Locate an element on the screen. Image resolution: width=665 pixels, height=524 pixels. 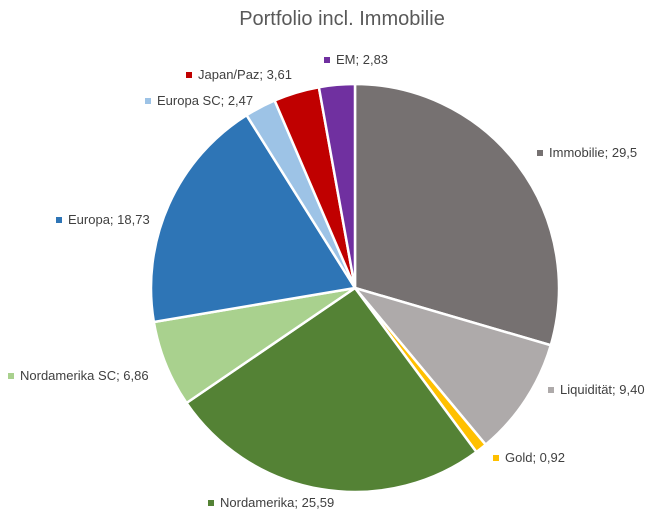
data-label: Nordamerika; 25,59 is located at coordinates (277, 502).